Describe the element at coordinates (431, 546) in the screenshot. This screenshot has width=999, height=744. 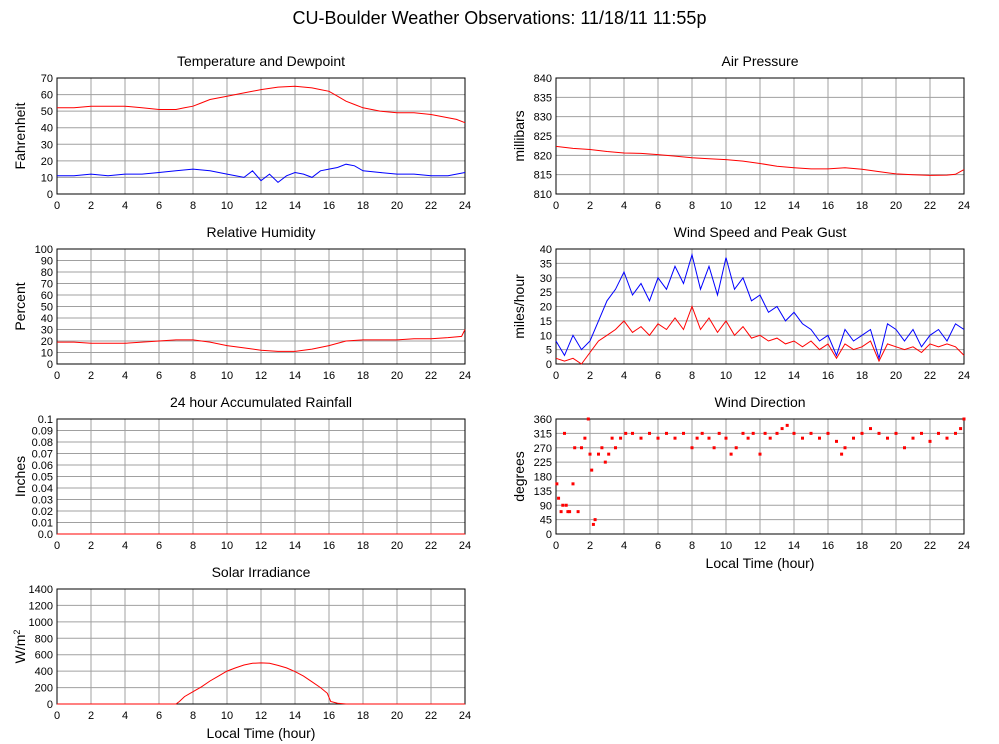
I see `rainfall-x-tick-label: 22` at that location.